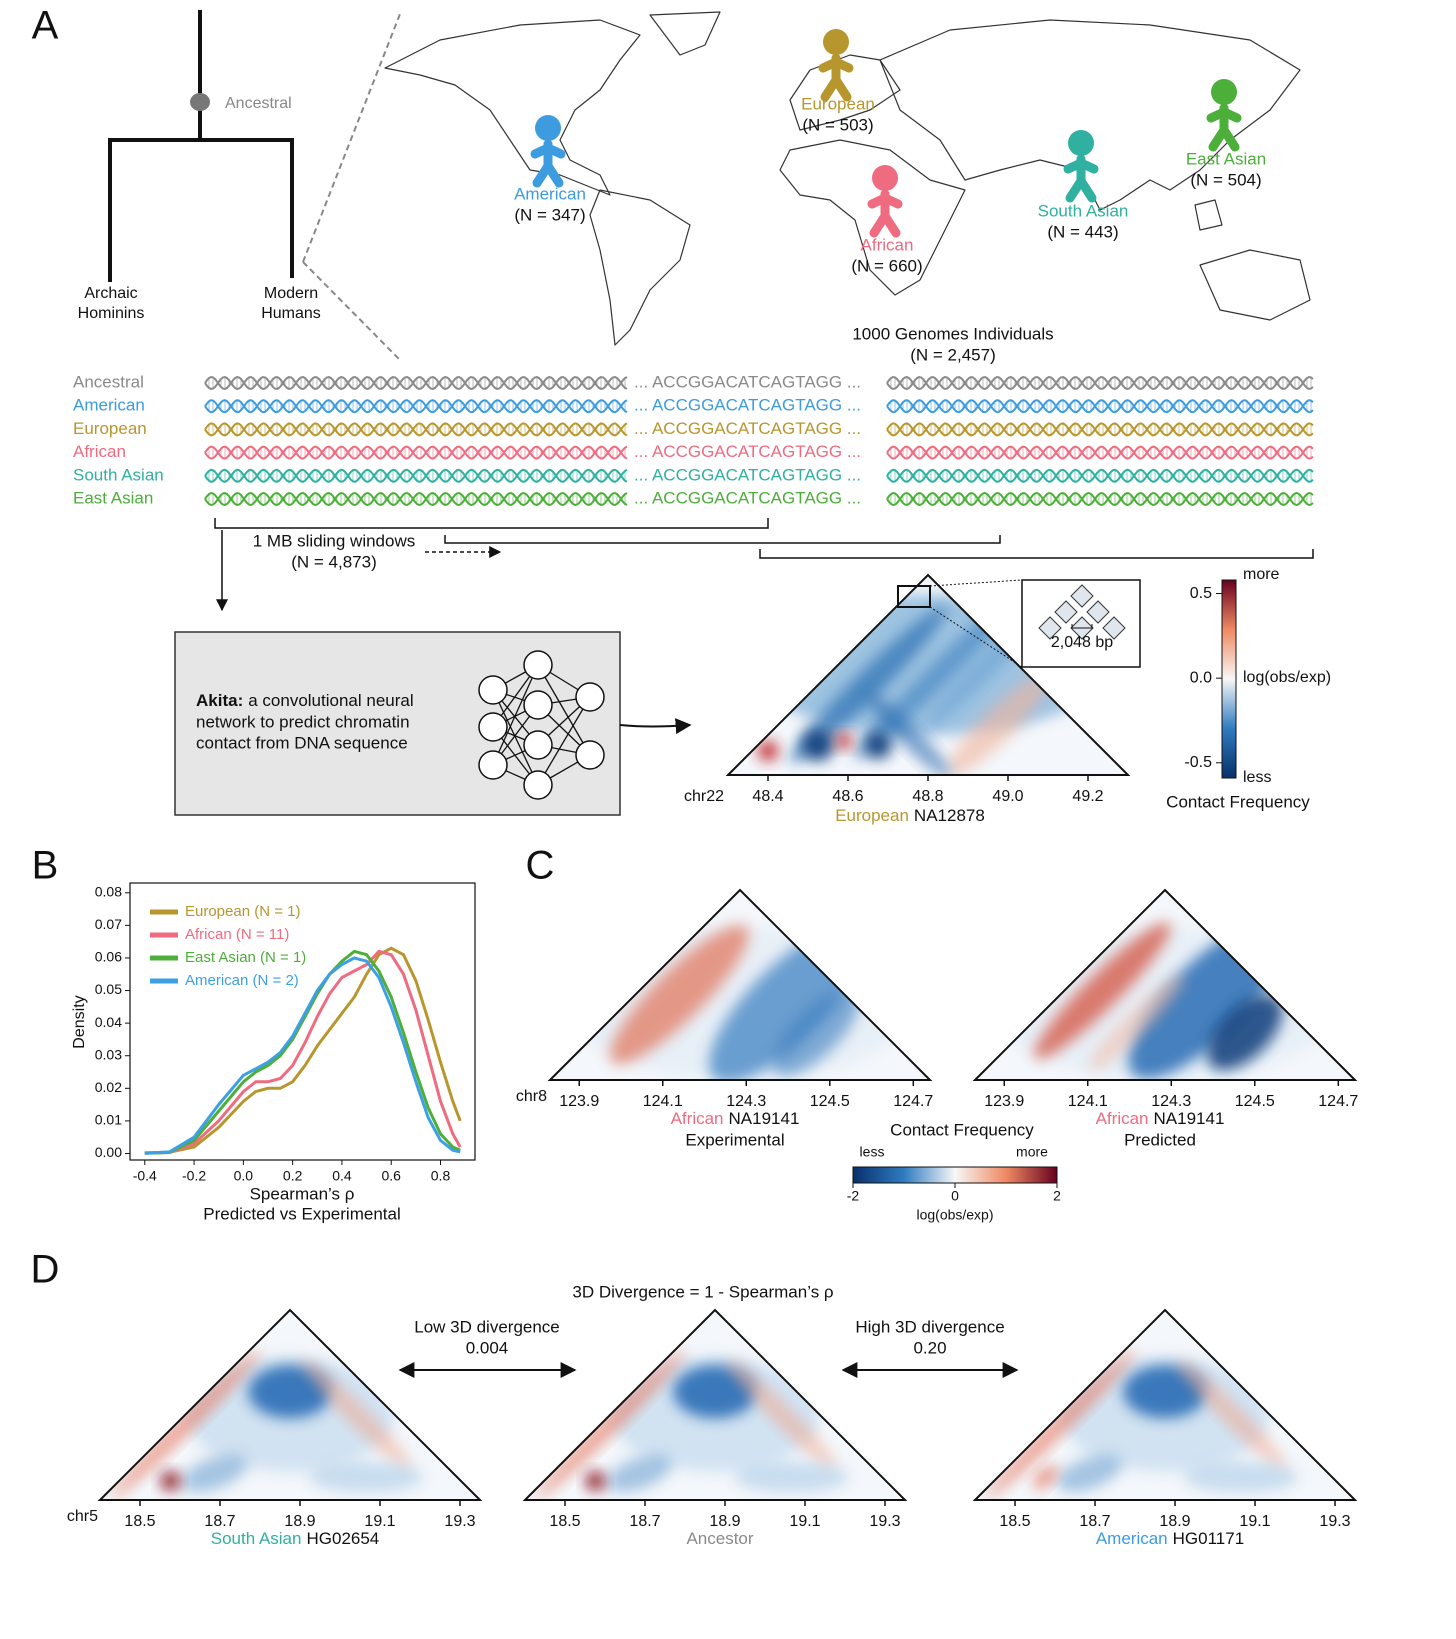 Image resolution: width=1456 pixels, height=1639 pixels. I want to click on person-icon, so click(1081, 166).